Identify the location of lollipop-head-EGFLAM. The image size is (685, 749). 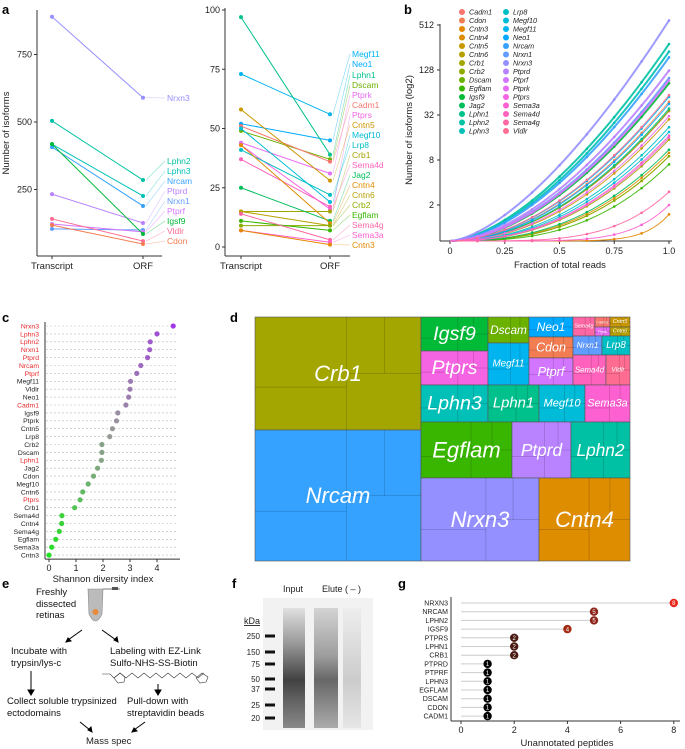
(487, 690).